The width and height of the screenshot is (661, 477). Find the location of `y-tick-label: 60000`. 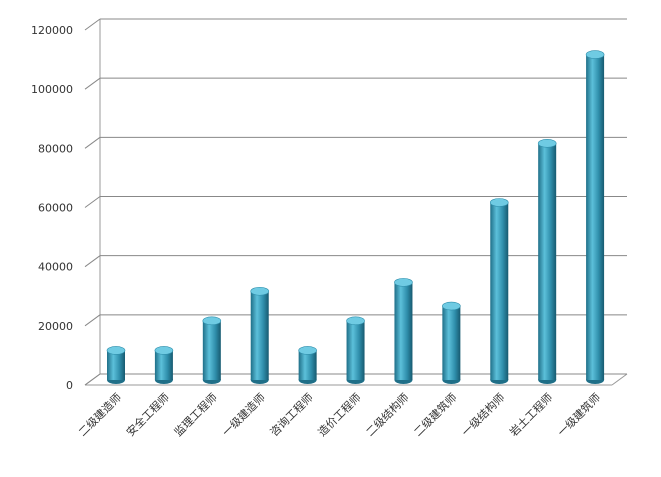

y-tick-label: 60000 is located at coordinates (55, 208).